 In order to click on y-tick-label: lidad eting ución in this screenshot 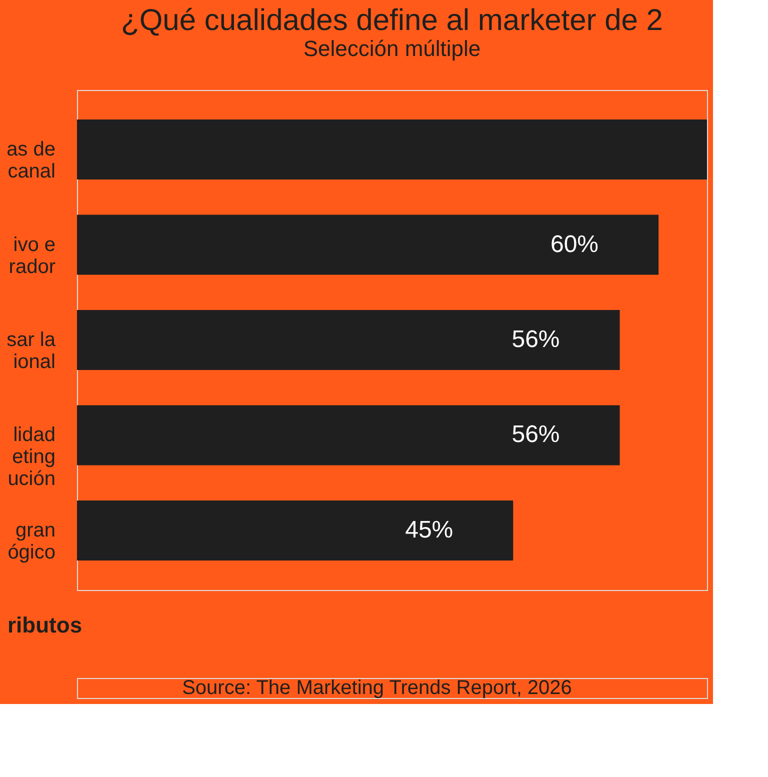, I will do `click(32, 457)`.